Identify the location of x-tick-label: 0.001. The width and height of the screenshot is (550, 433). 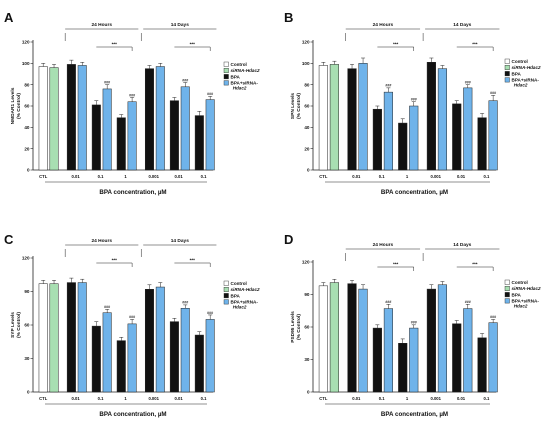
(153, 176).